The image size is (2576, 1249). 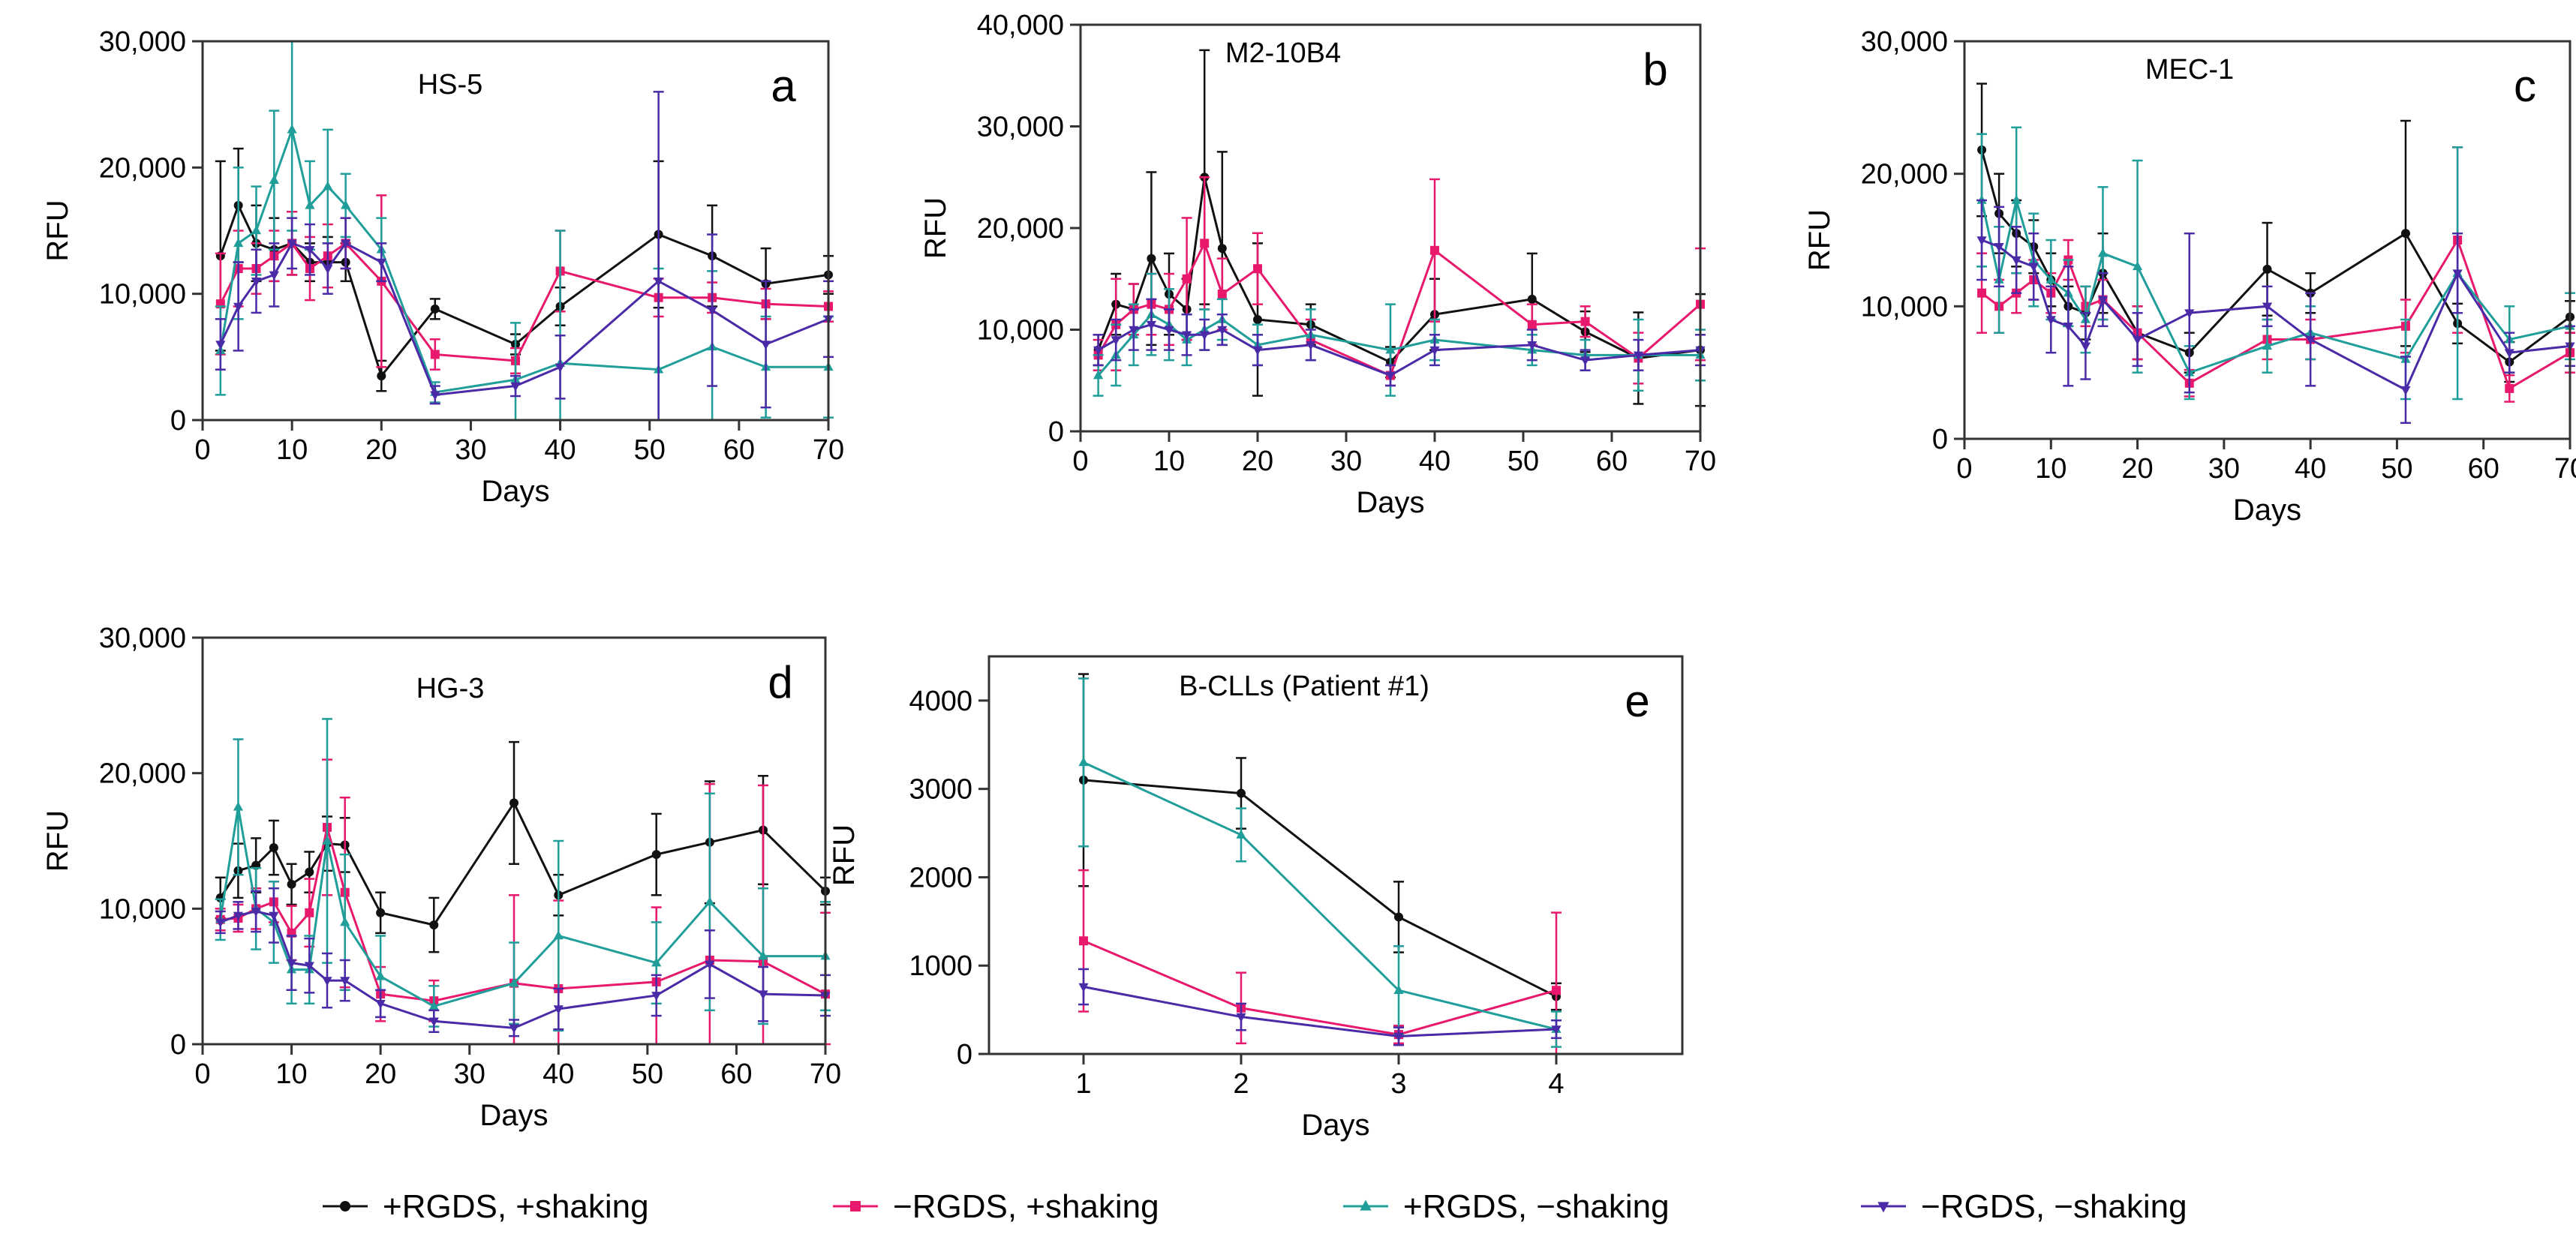 I want to click on plot-frame, so click(x=2267, y=240).